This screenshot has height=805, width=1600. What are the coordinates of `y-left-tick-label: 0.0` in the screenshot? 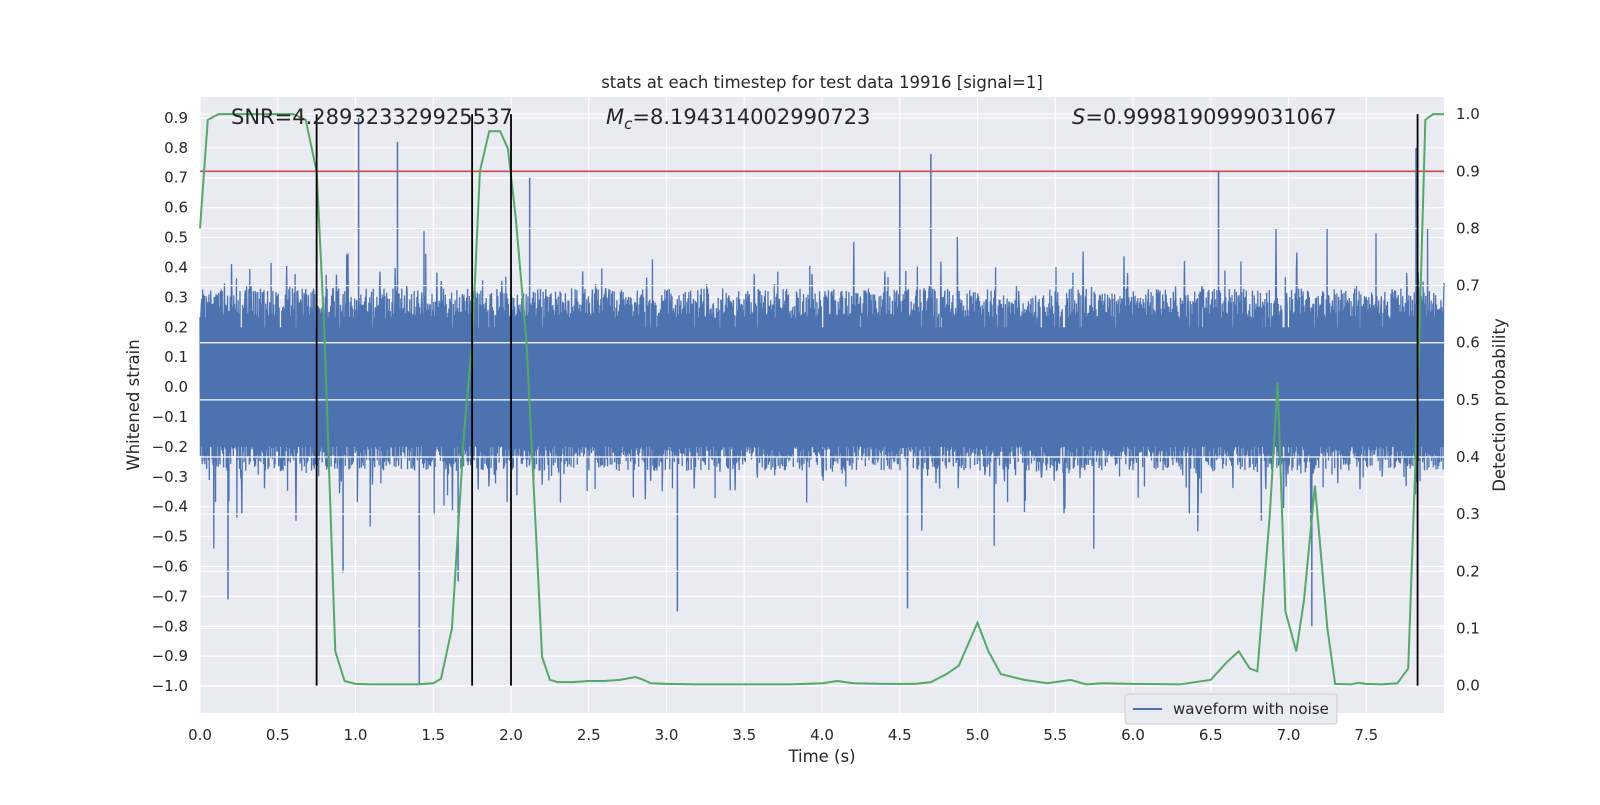 It's located at (176, 387).